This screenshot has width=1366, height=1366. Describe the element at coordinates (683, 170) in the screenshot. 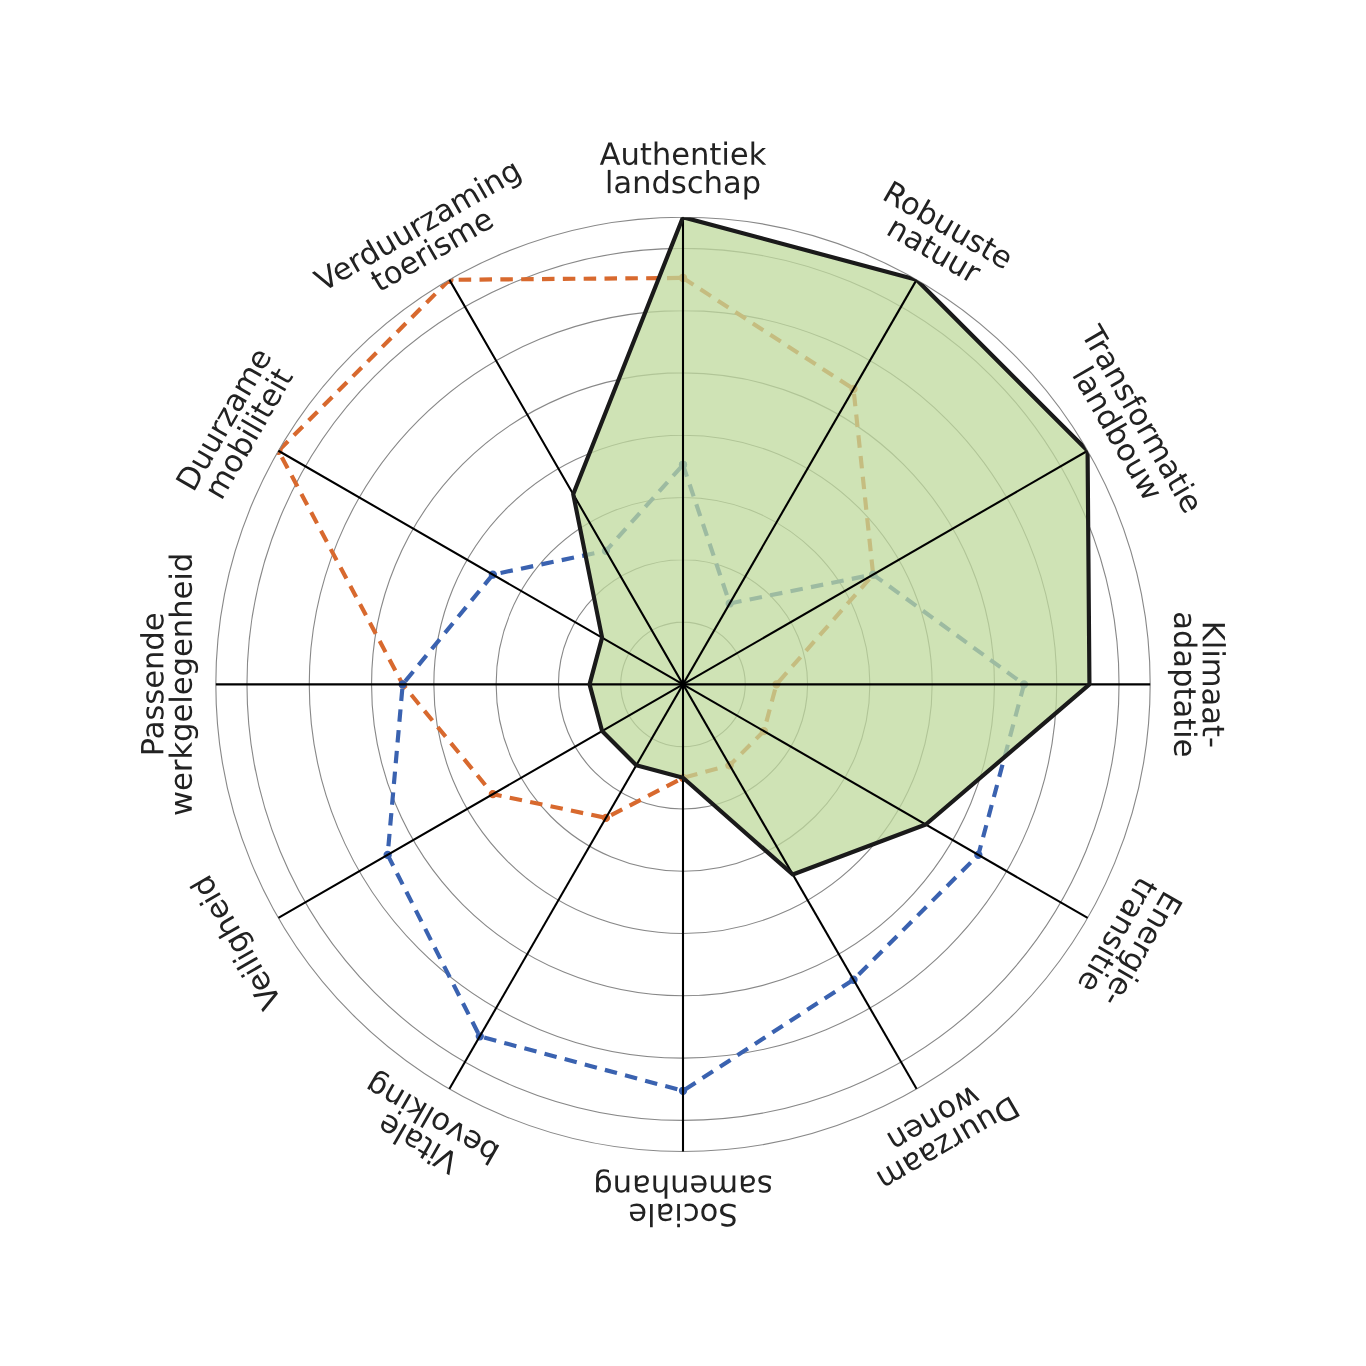

I see `spoke-label: Authentiek landschap` at that location.